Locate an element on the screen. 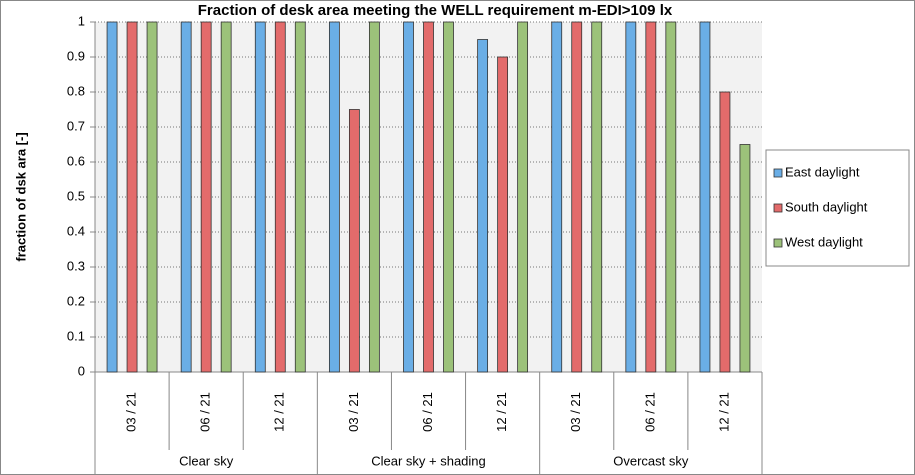  y-tick-label: 0.4 is located at coordinates (76, 230).